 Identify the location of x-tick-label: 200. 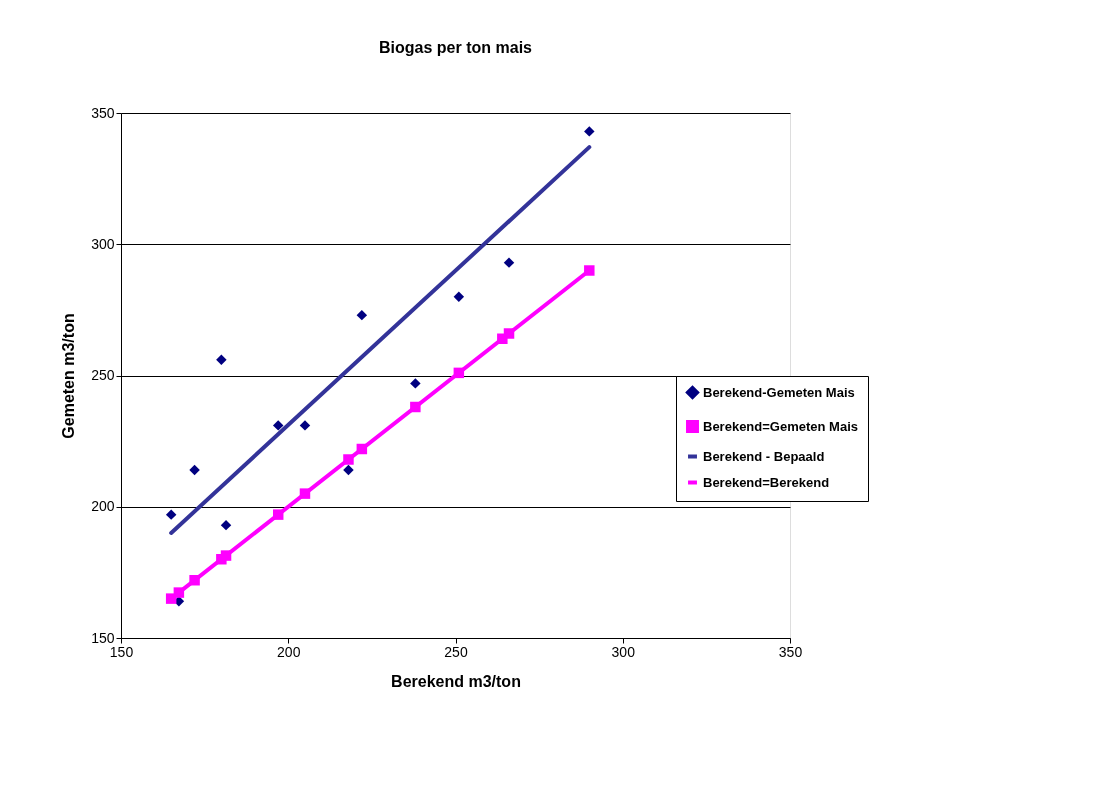
(289, 651).